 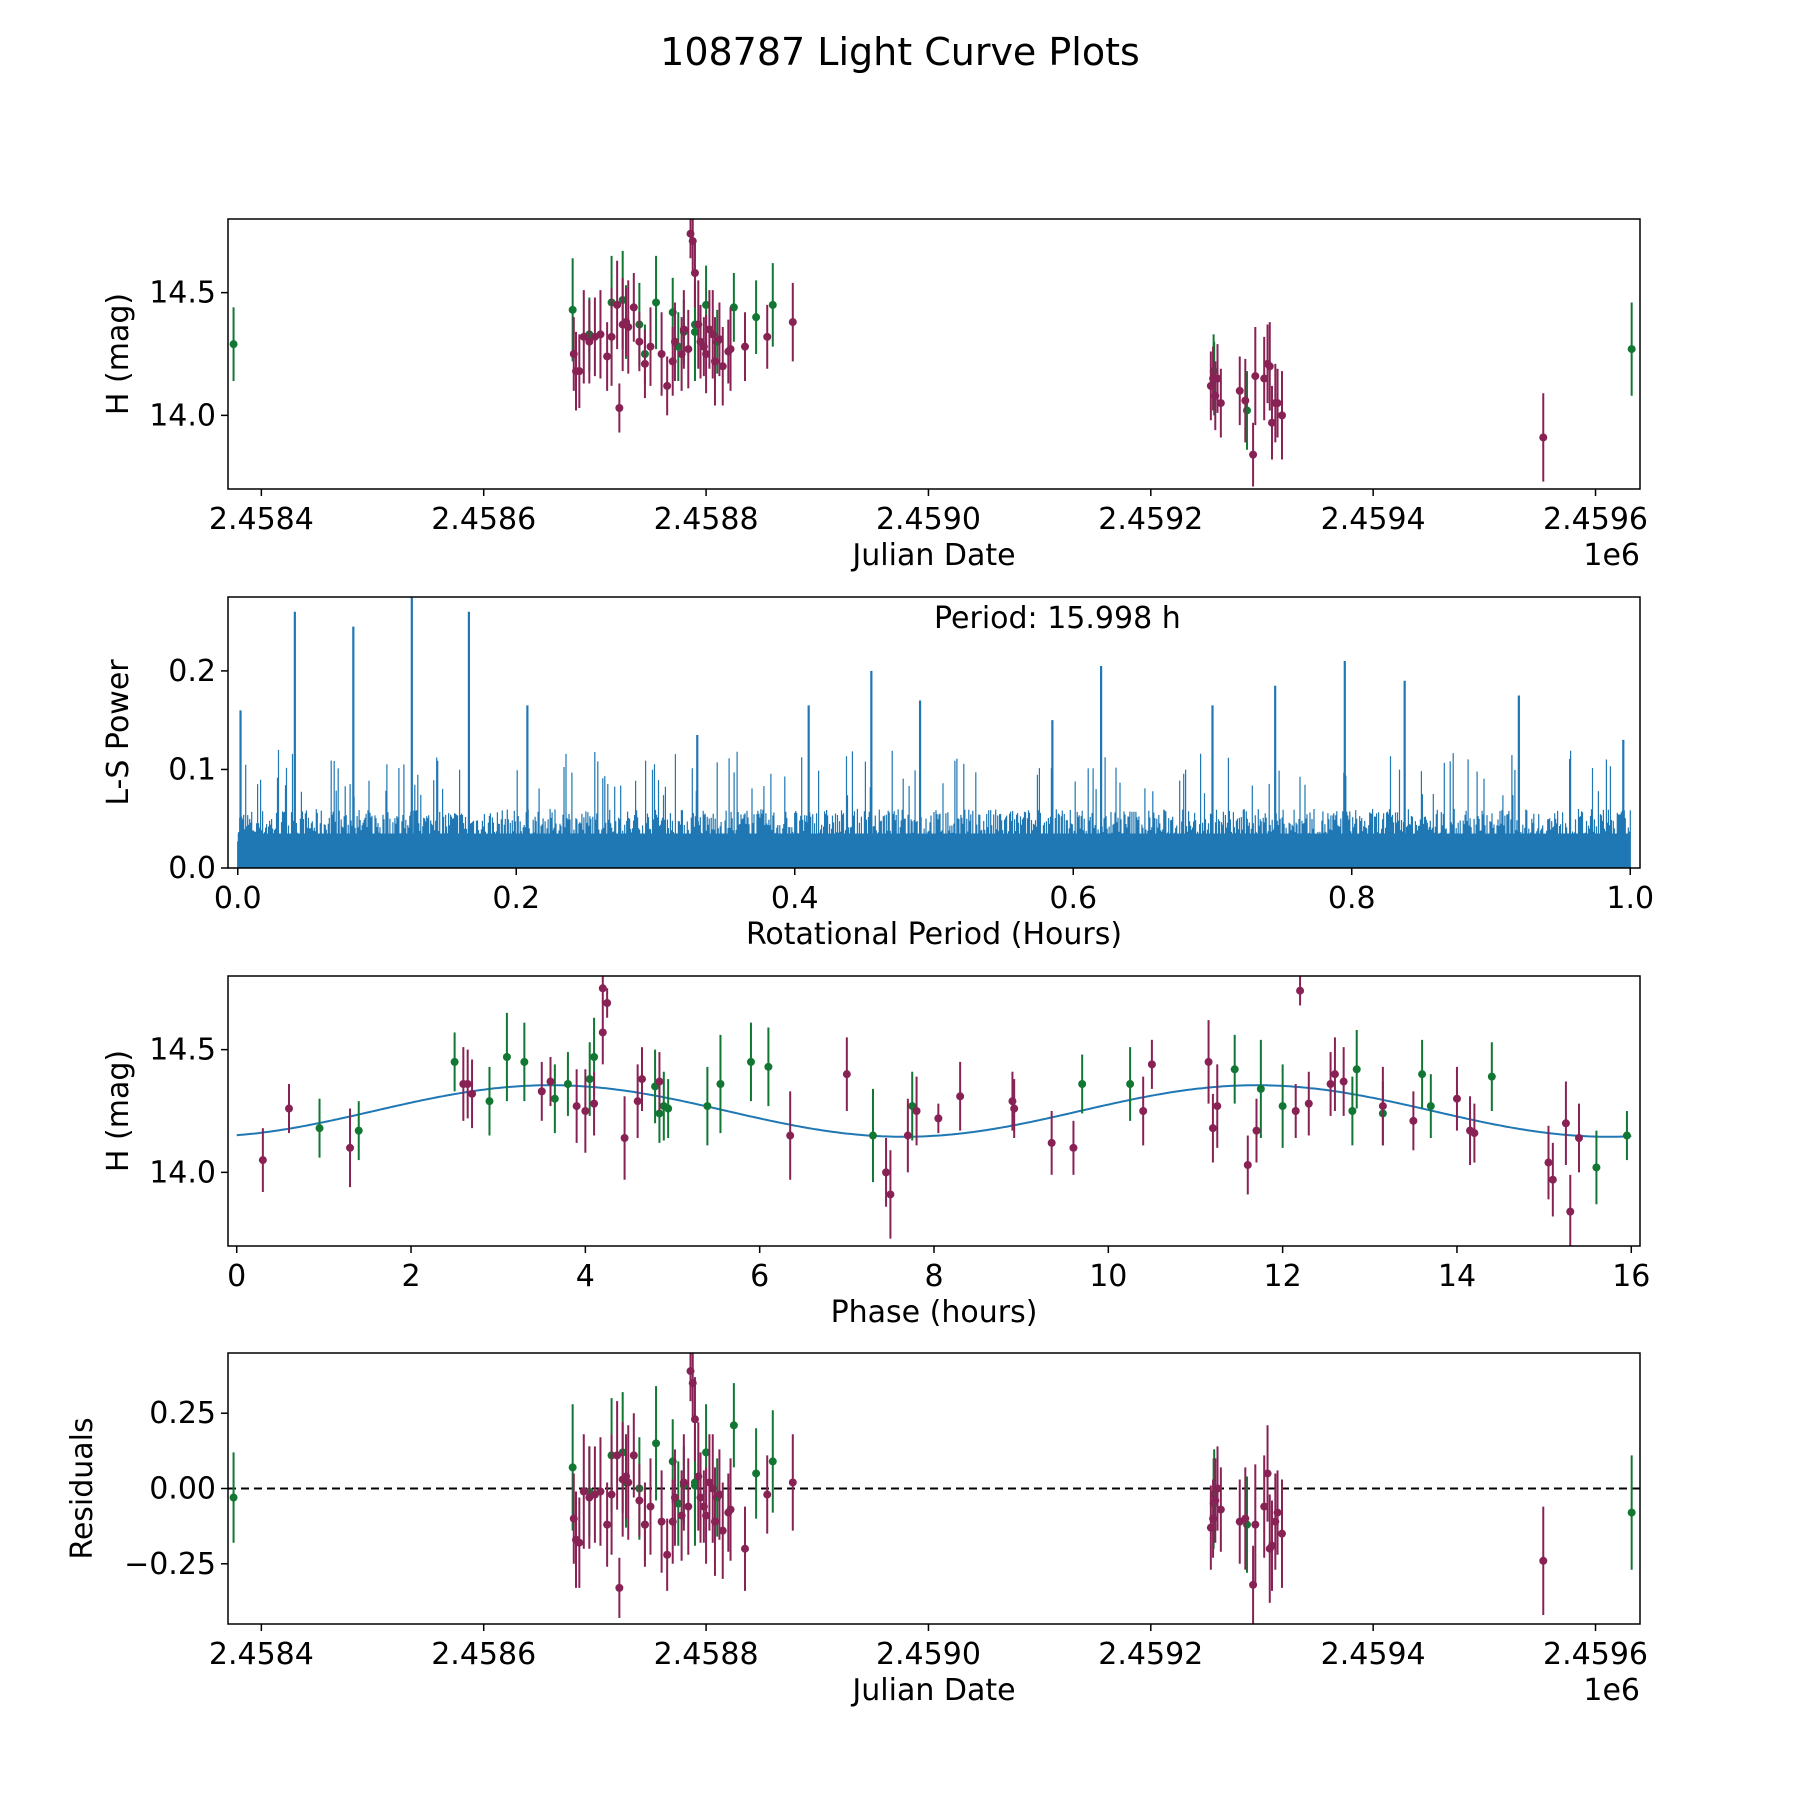 I want to click on axes-frame, so click(x=934, y=732).